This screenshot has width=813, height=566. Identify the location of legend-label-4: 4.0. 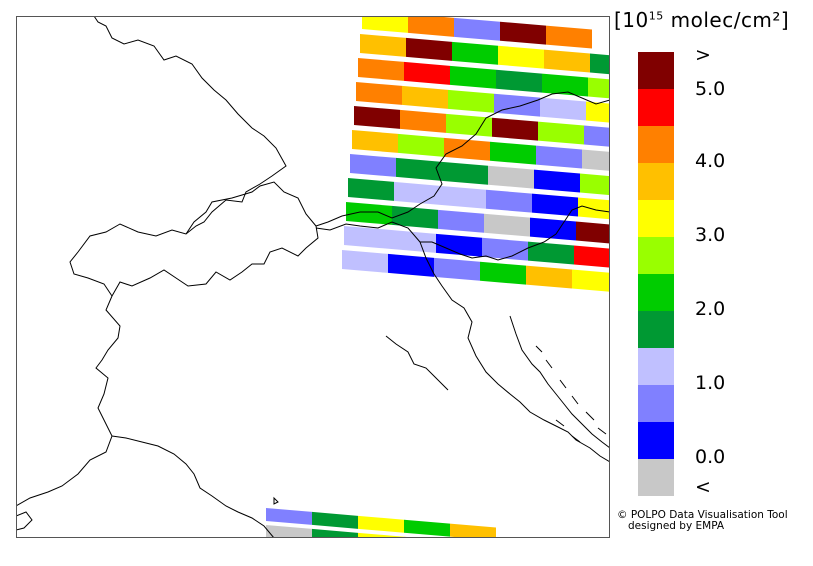
(710, 161).